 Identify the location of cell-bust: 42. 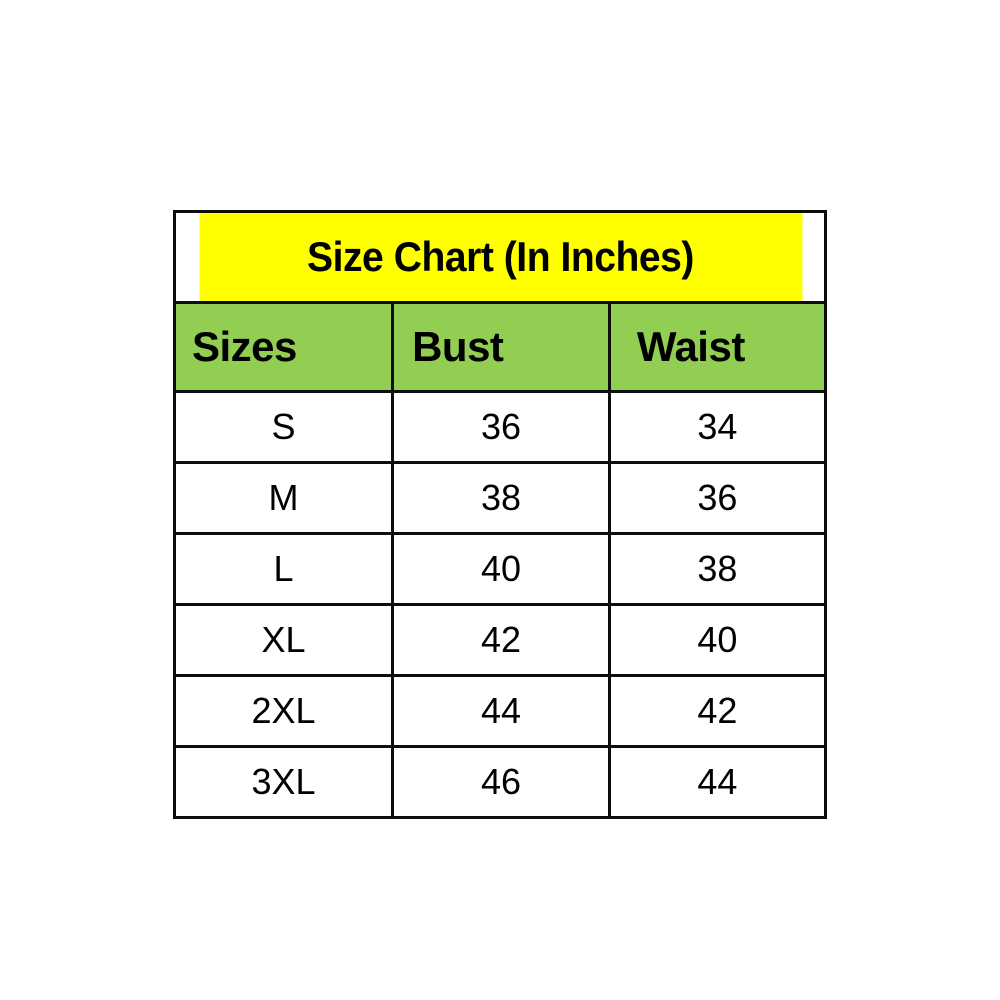
(501, 640).